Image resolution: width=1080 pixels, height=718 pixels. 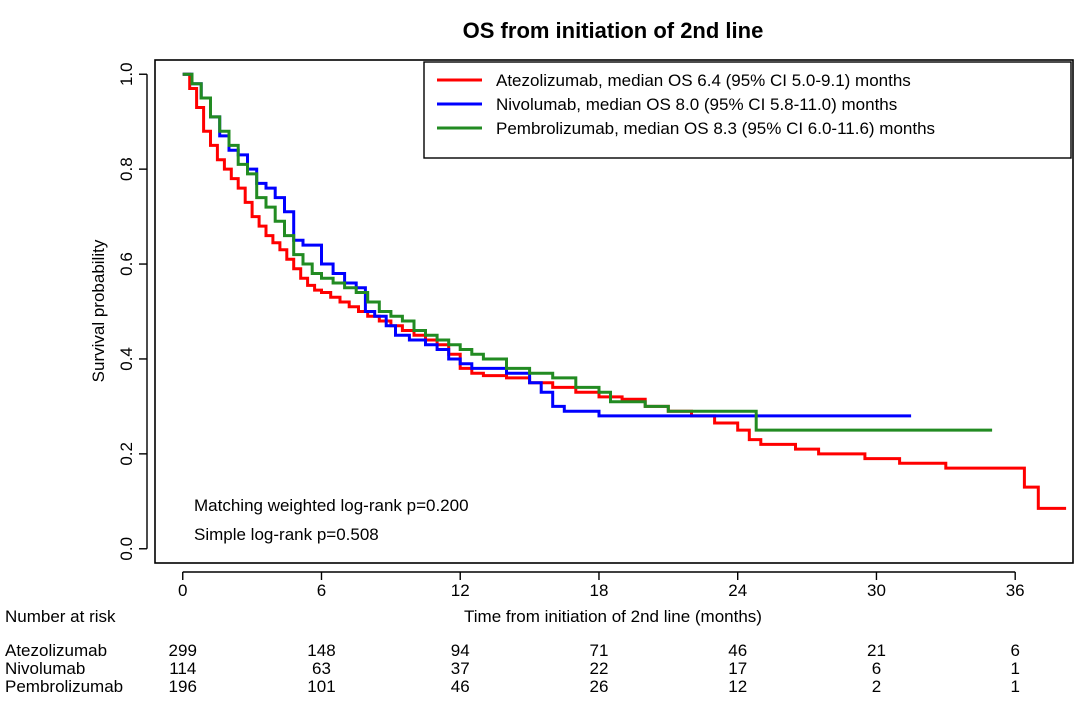 I want to click on risk-table-title: Number at risk, so click(x=60, y=616).